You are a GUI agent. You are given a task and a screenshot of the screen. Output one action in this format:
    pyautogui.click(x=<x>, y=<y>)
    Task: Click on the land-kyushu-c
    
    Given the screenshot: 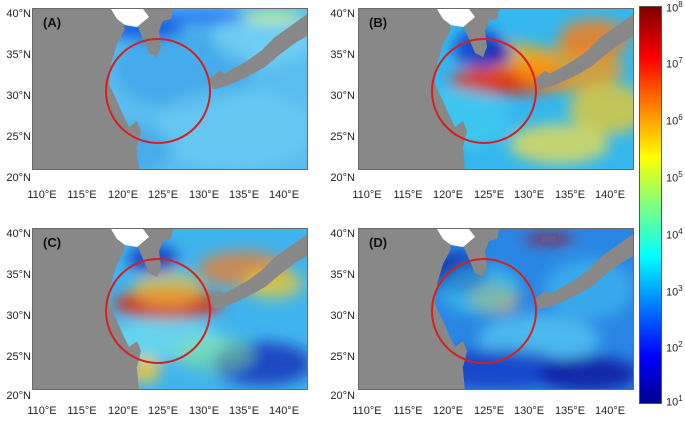 What is the action you would take?
    pyautogui.click(x=218, y=300)
    